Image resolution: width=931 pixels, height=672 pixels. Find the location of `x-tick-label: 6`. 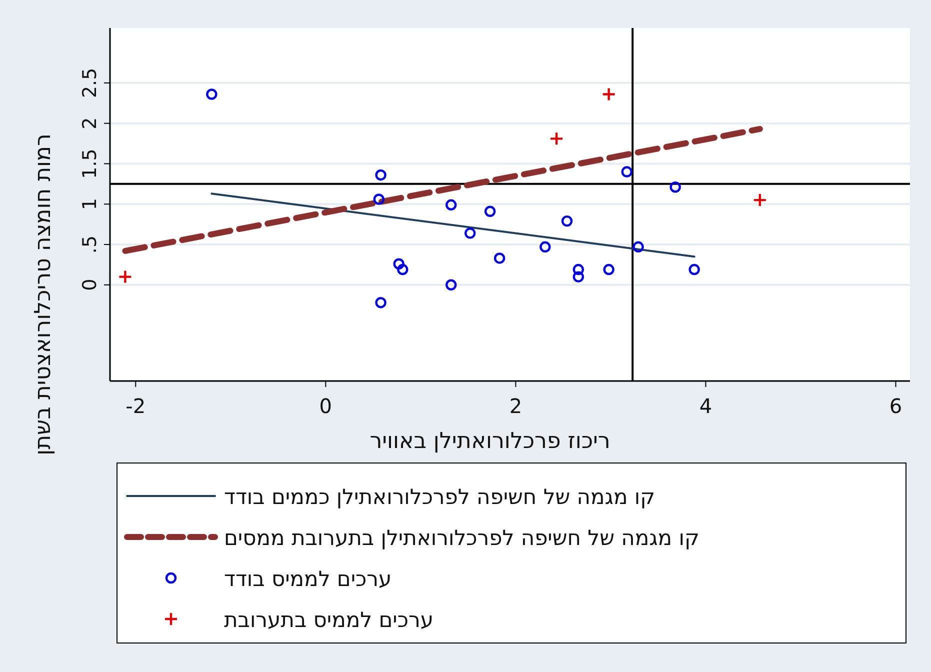

x-tick-label: 6 is located at coordinates (895, 406).